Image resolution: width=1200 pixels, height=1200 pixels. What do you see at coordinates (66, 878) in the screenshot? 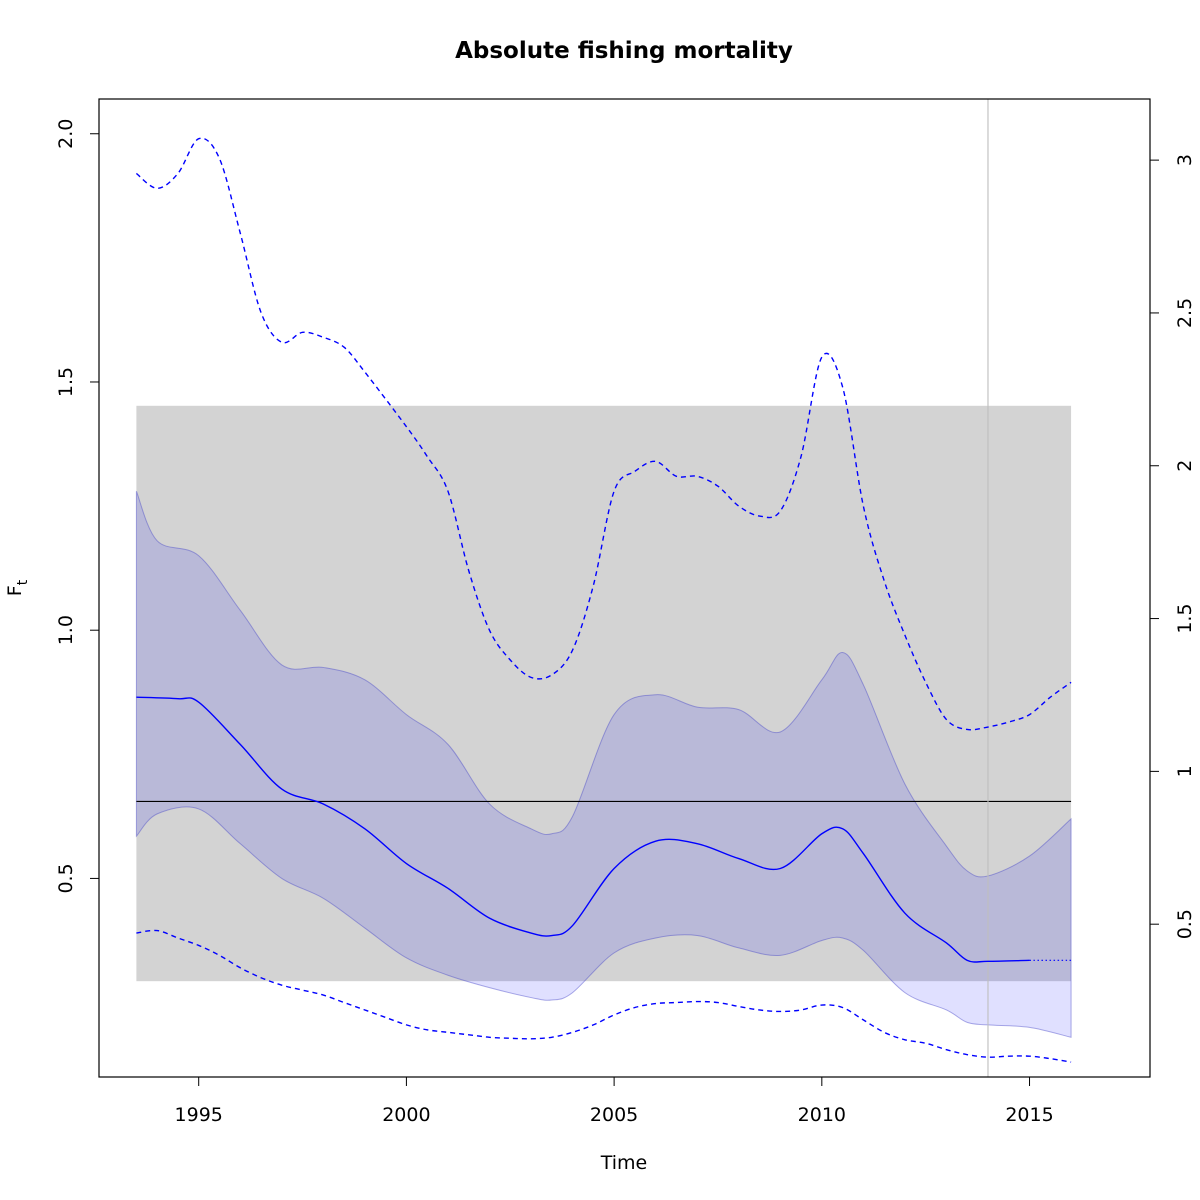
I see `y-tick-label: 0.5` at bounding box center [66, 878].